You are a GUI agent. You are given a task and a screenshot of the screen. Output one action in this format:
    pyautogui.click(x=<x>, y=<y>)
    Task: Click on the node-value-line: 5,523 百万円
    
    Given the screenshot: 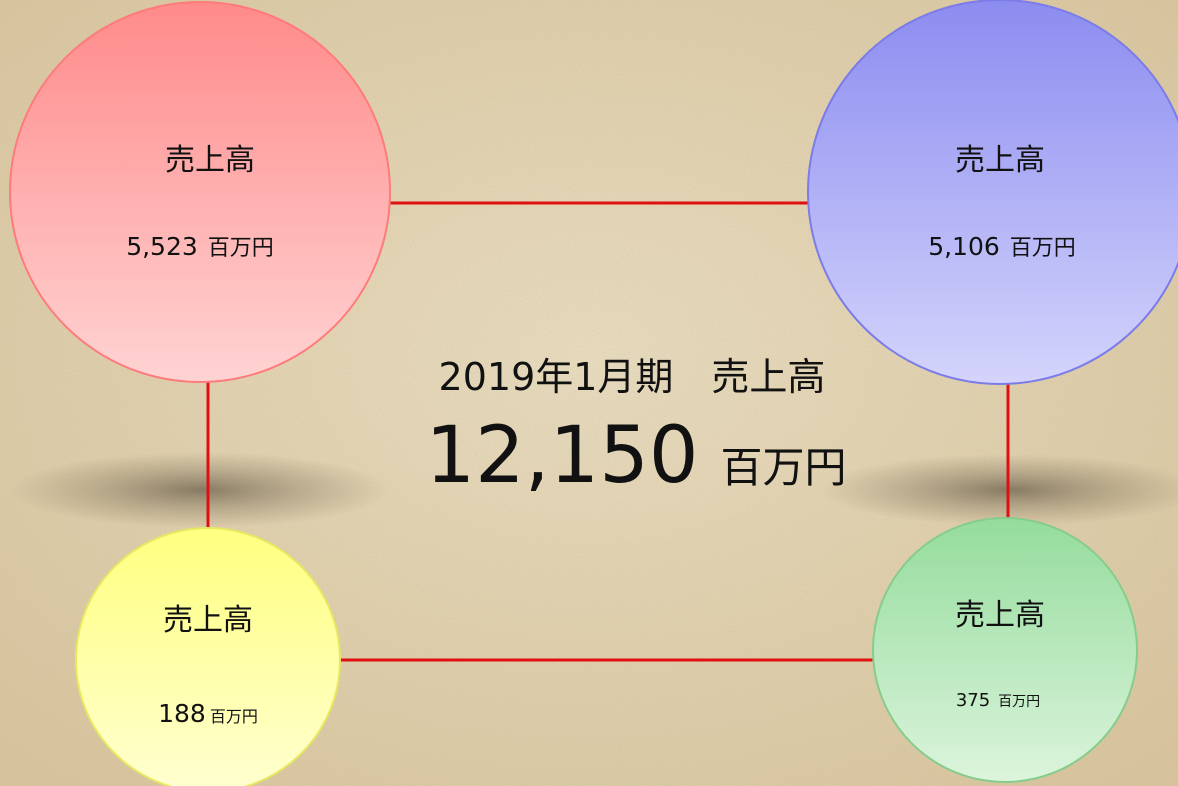 What is the action you would take?
    pyautogui.click(x=200, y=246)
    